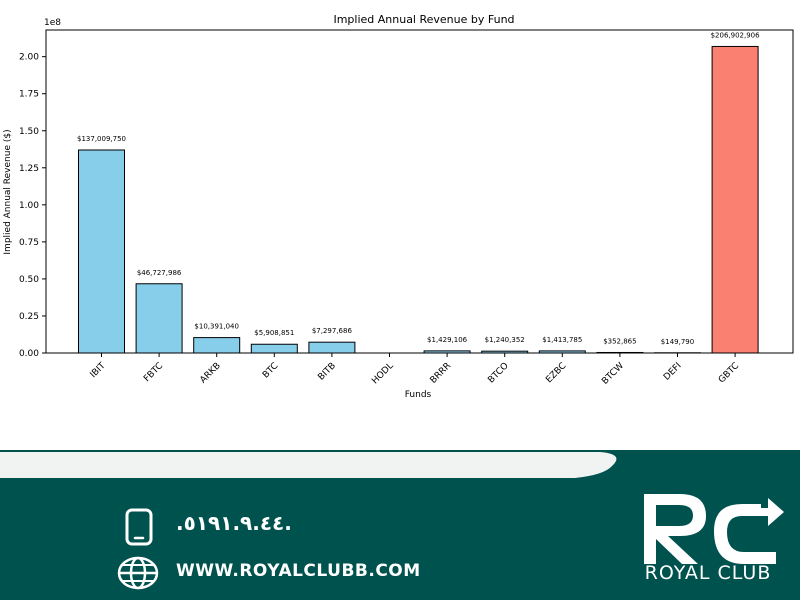  What do you see at coordinates (29, 243) in the screenshot?
I see `y-tick-label: 0.75` at bounding box center [29, 243].